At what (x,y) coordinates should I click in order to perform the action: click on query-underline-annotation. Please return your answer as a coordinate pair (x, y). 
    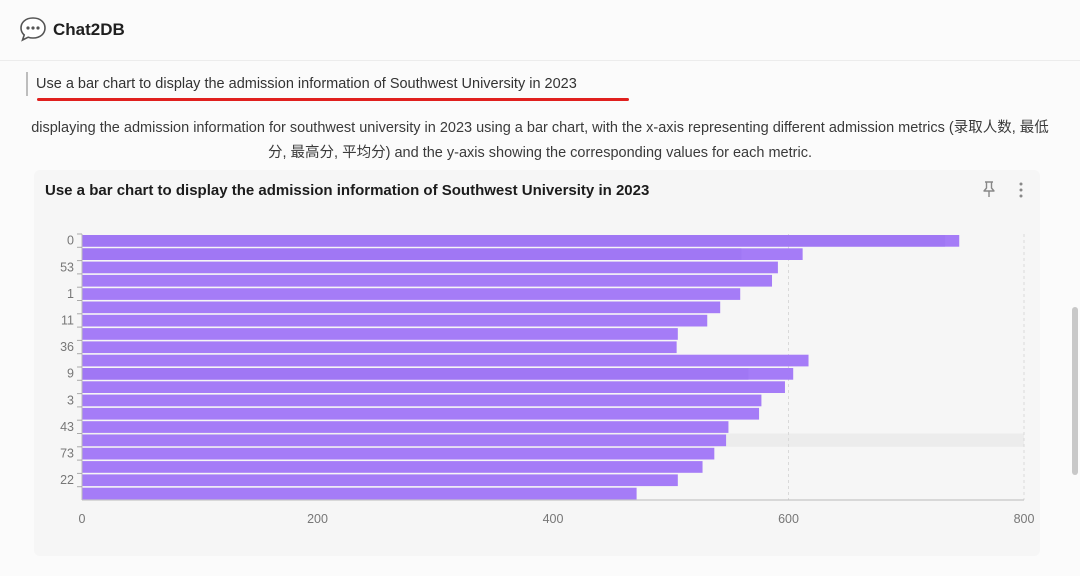
    Looking at the image, I should click on (333, 99).